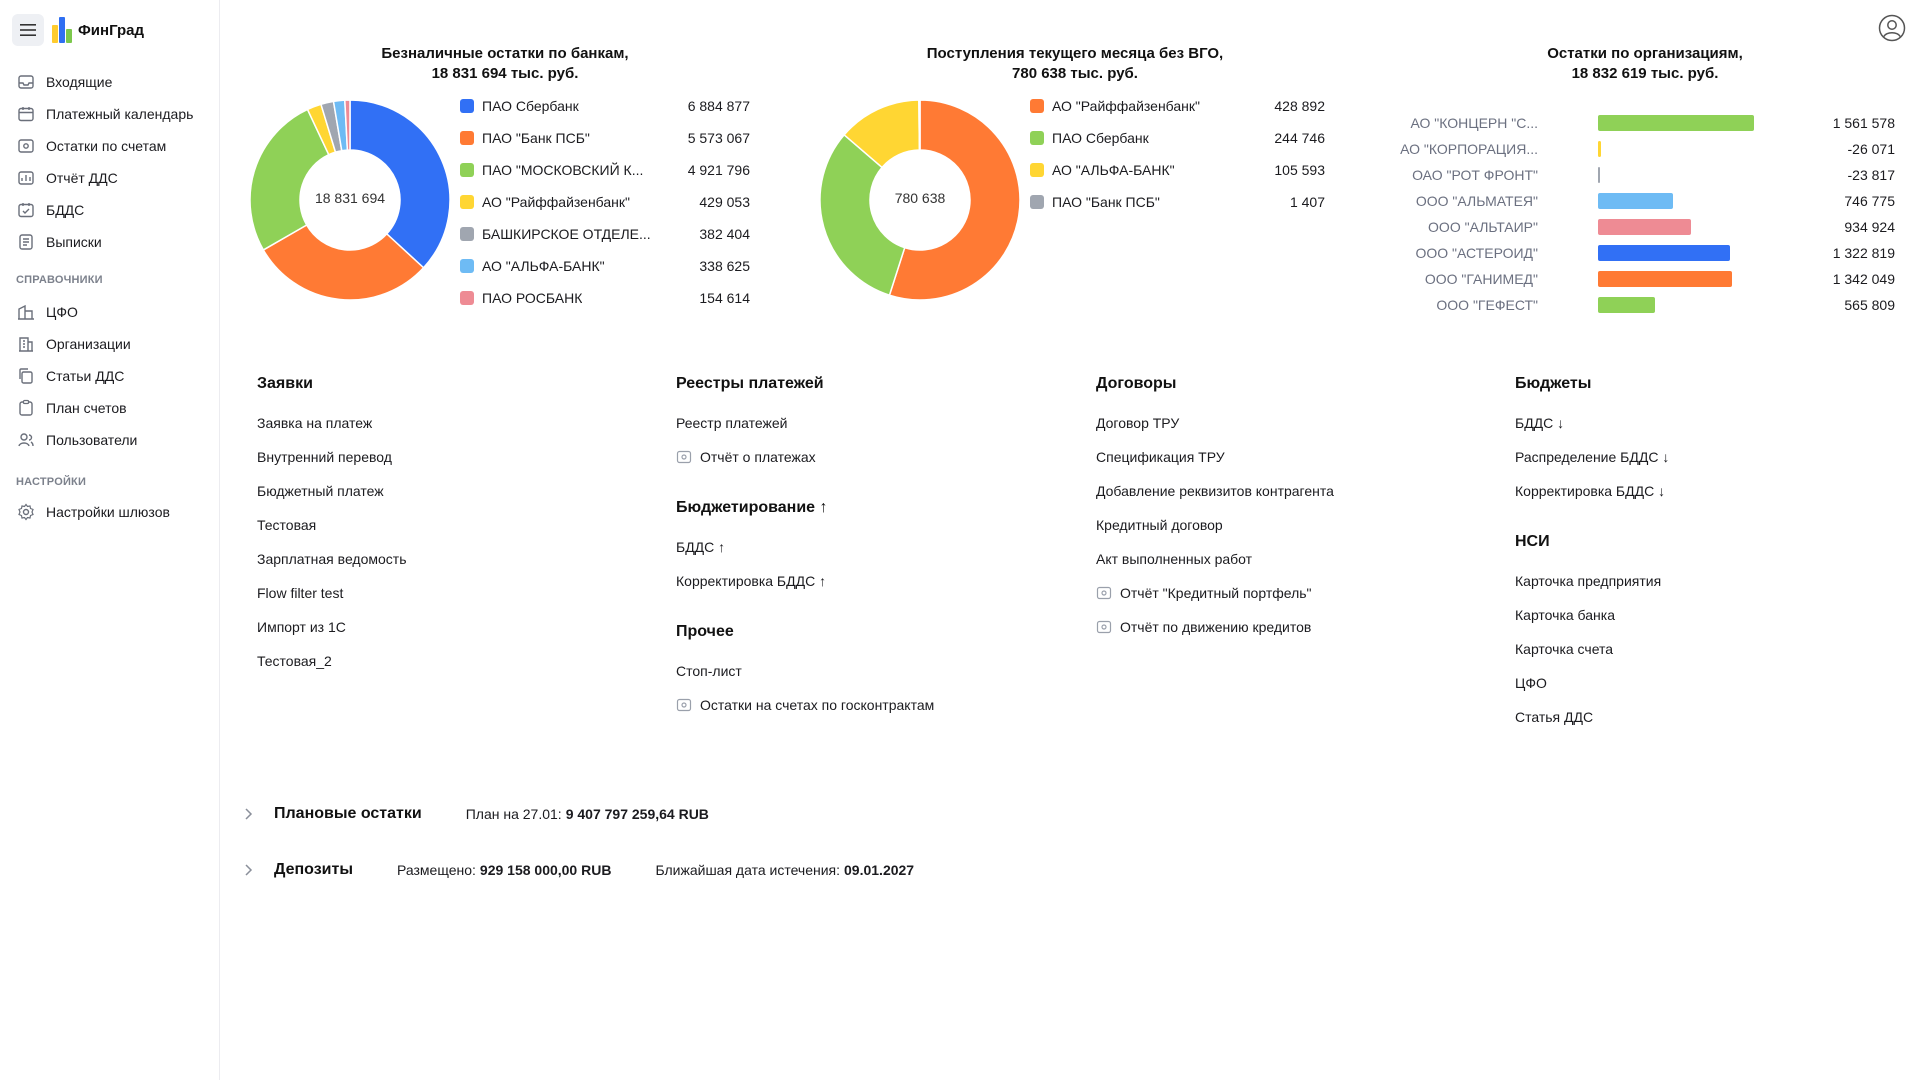  I want to click on link-label: Добавление реквизитов контрагента, so click(1215, 491).